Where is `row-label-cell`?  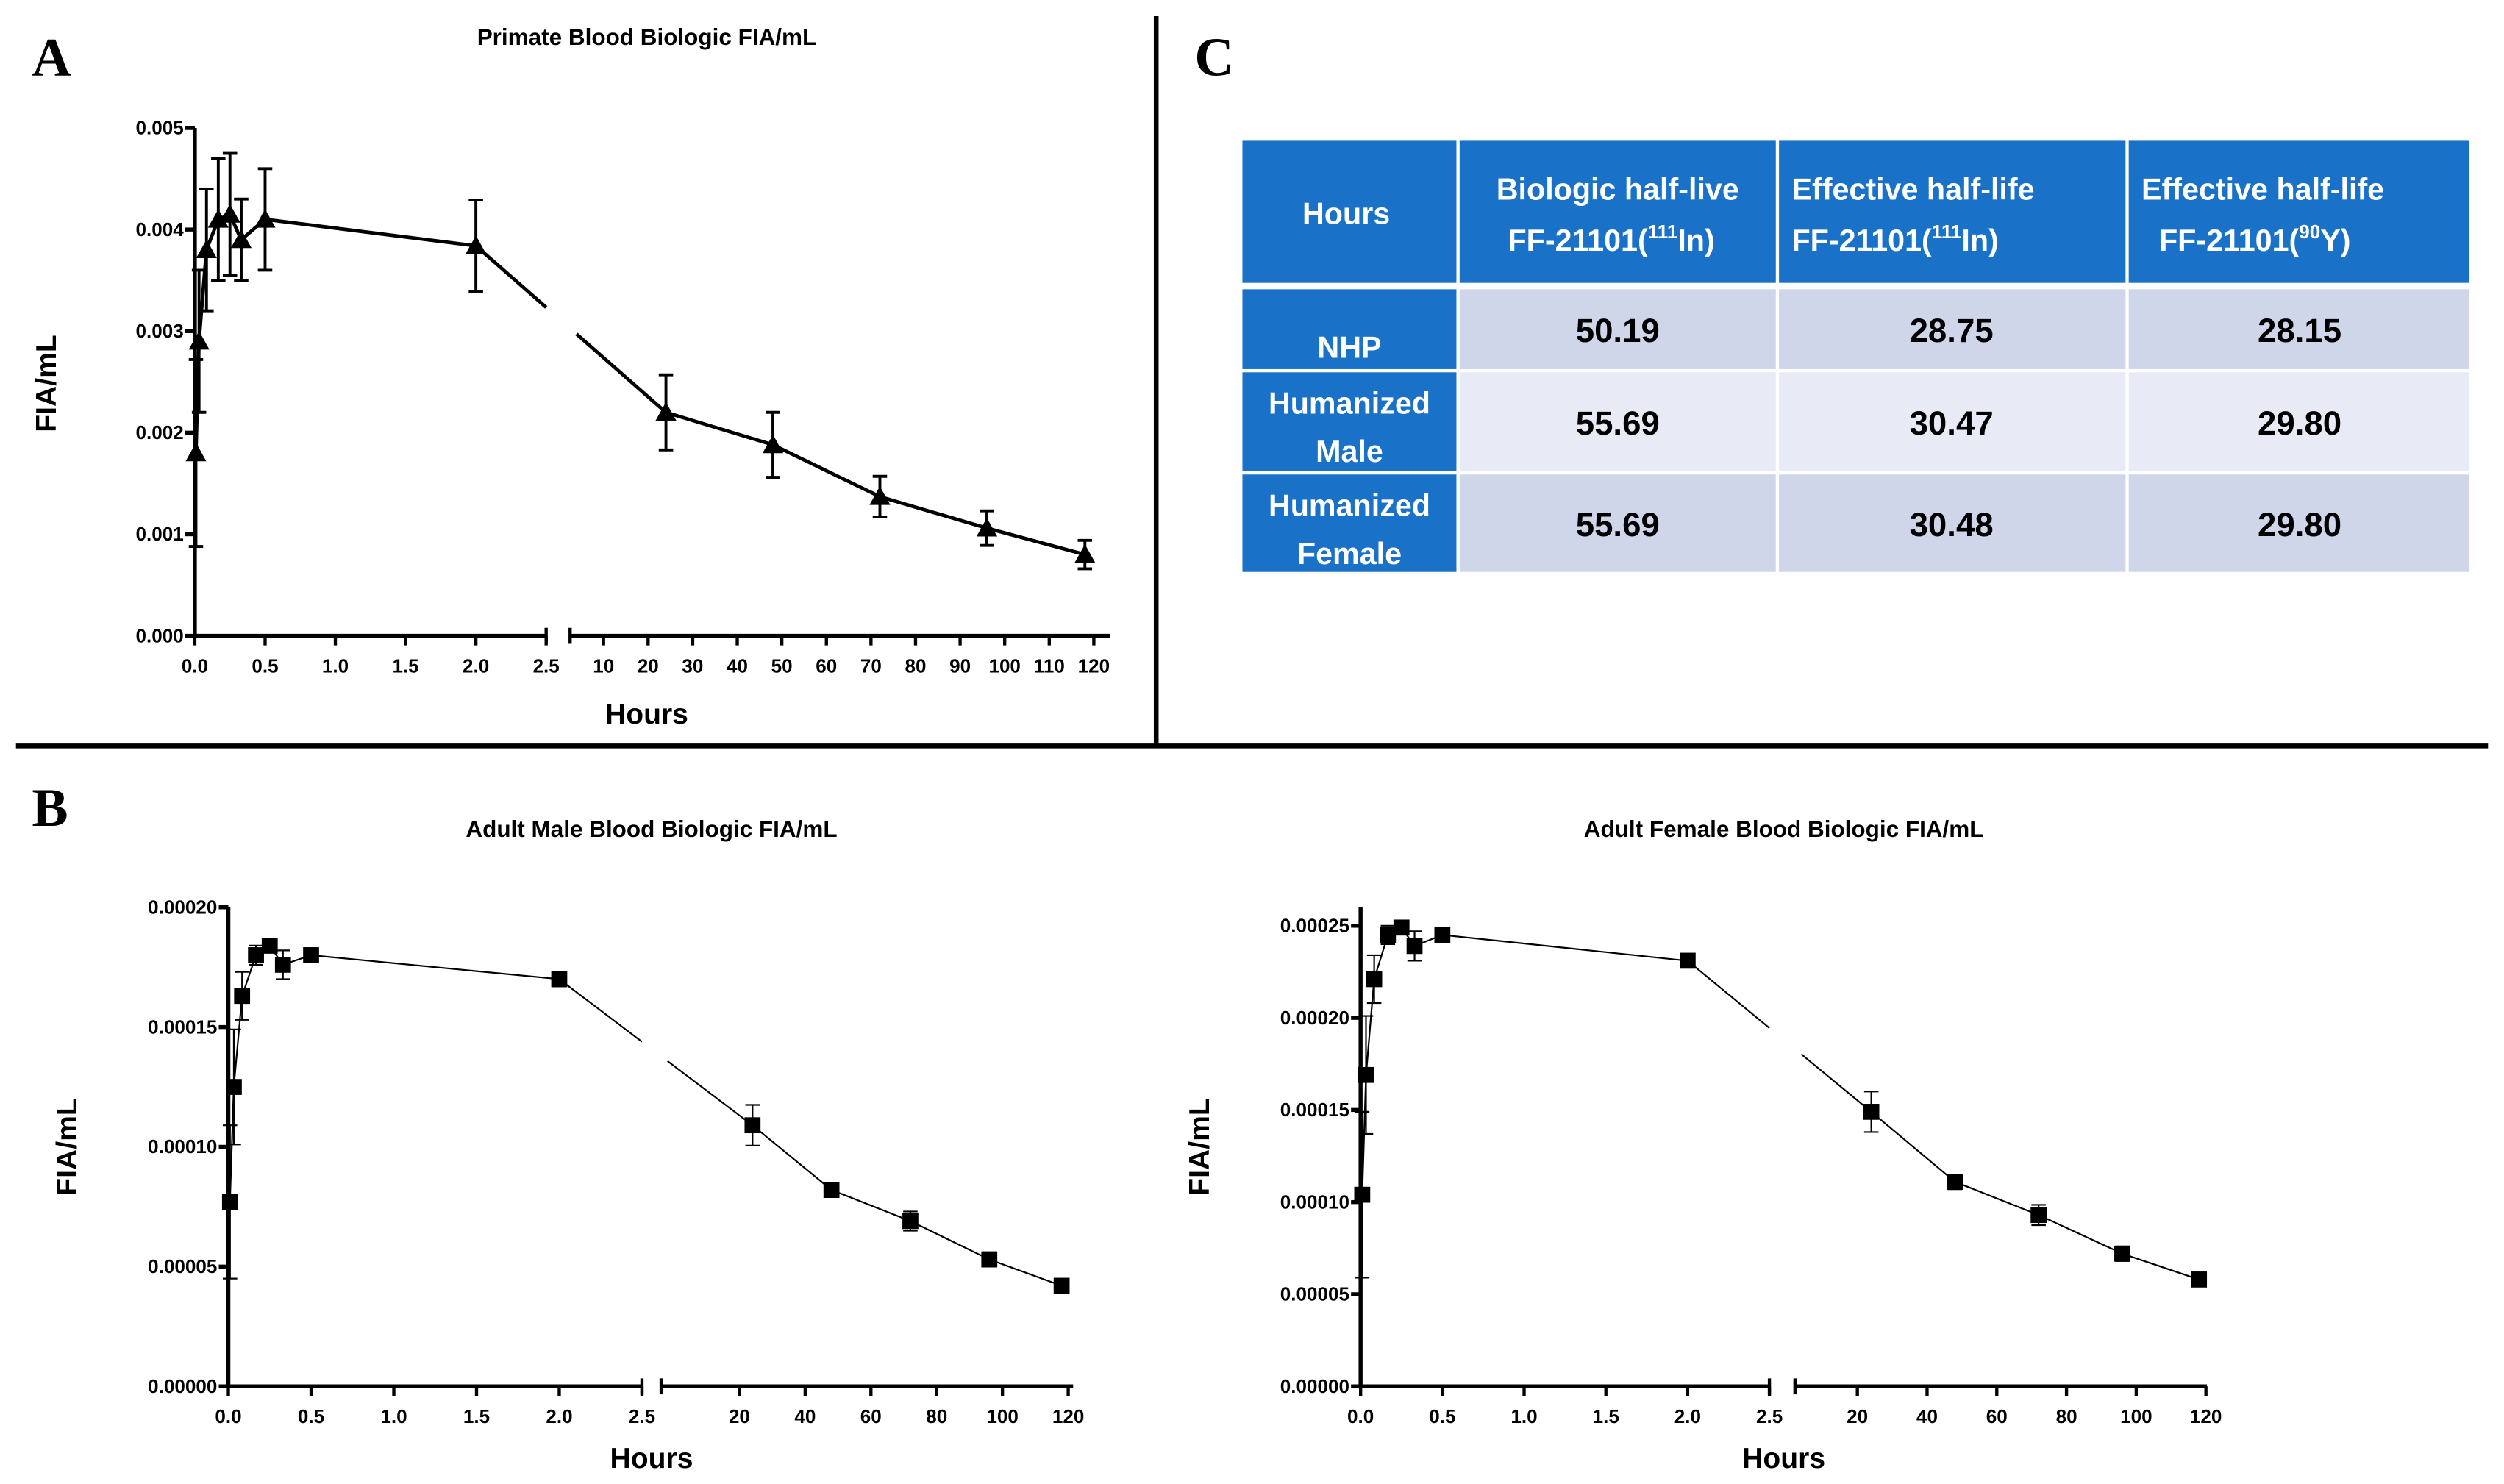 row-label-cell is located at coordinates (1349, 523).